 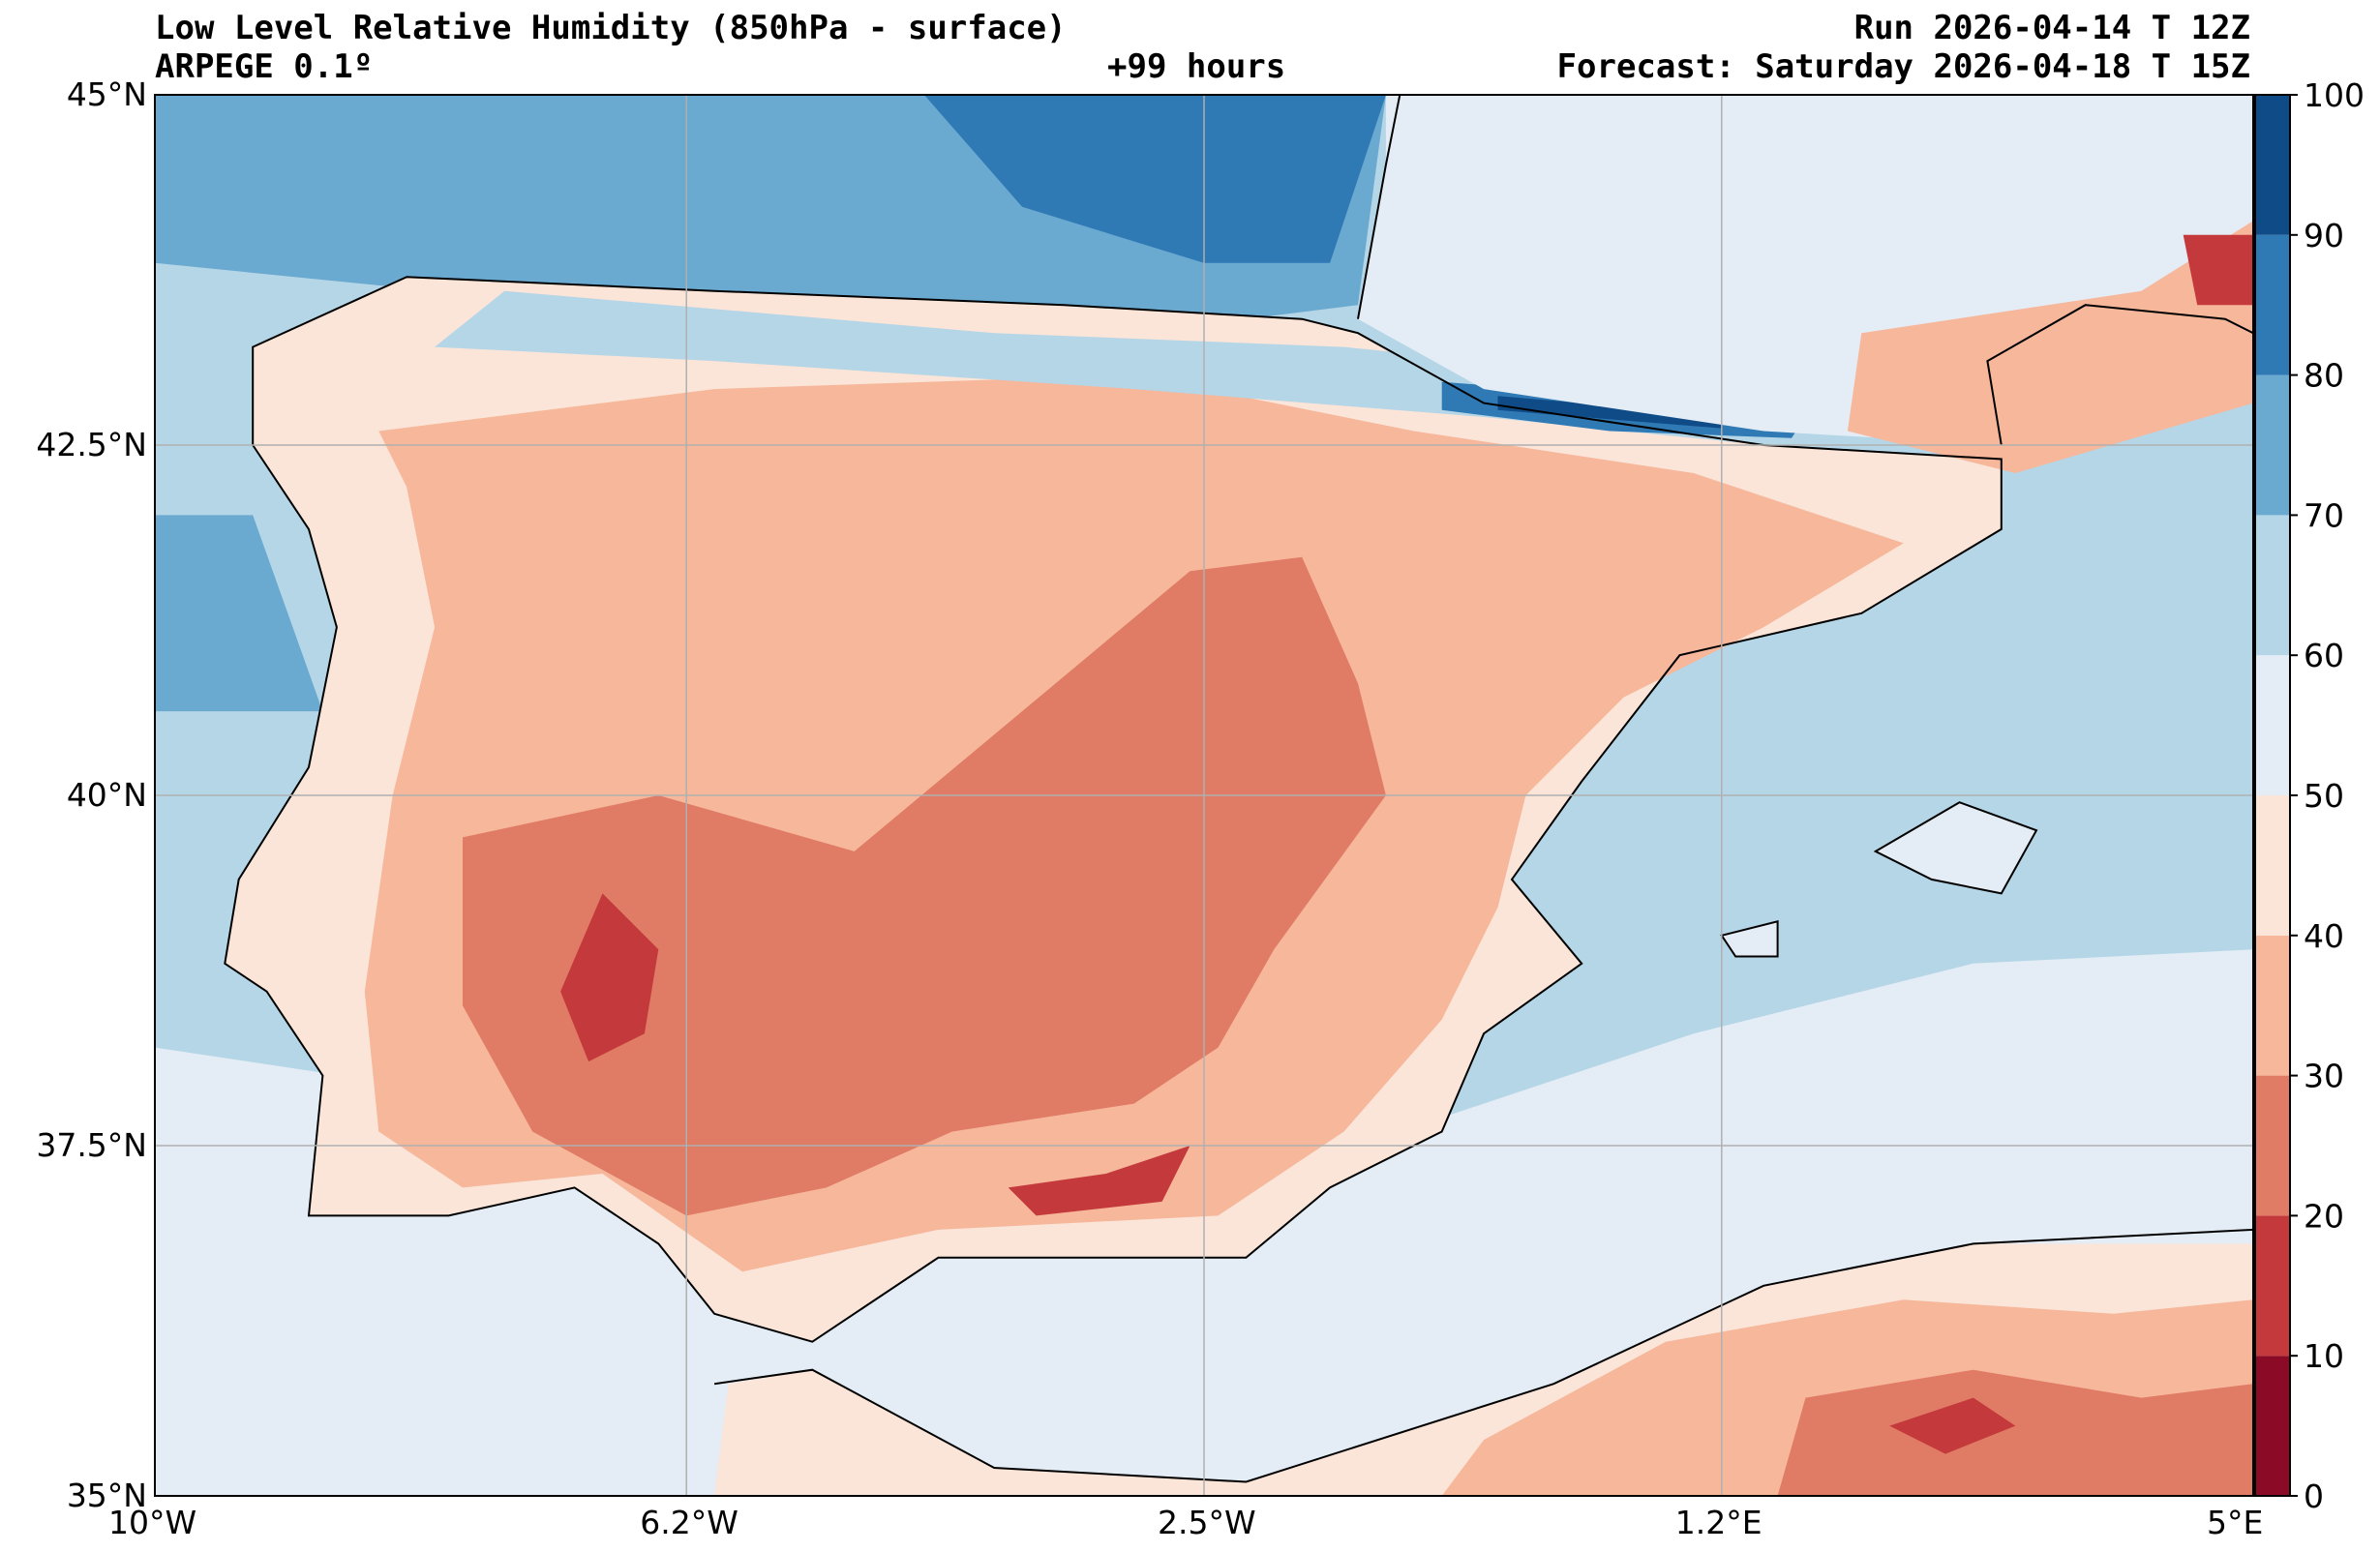 I want to click on lat-tick-label: 35°N, so click(x=107, y=1496).